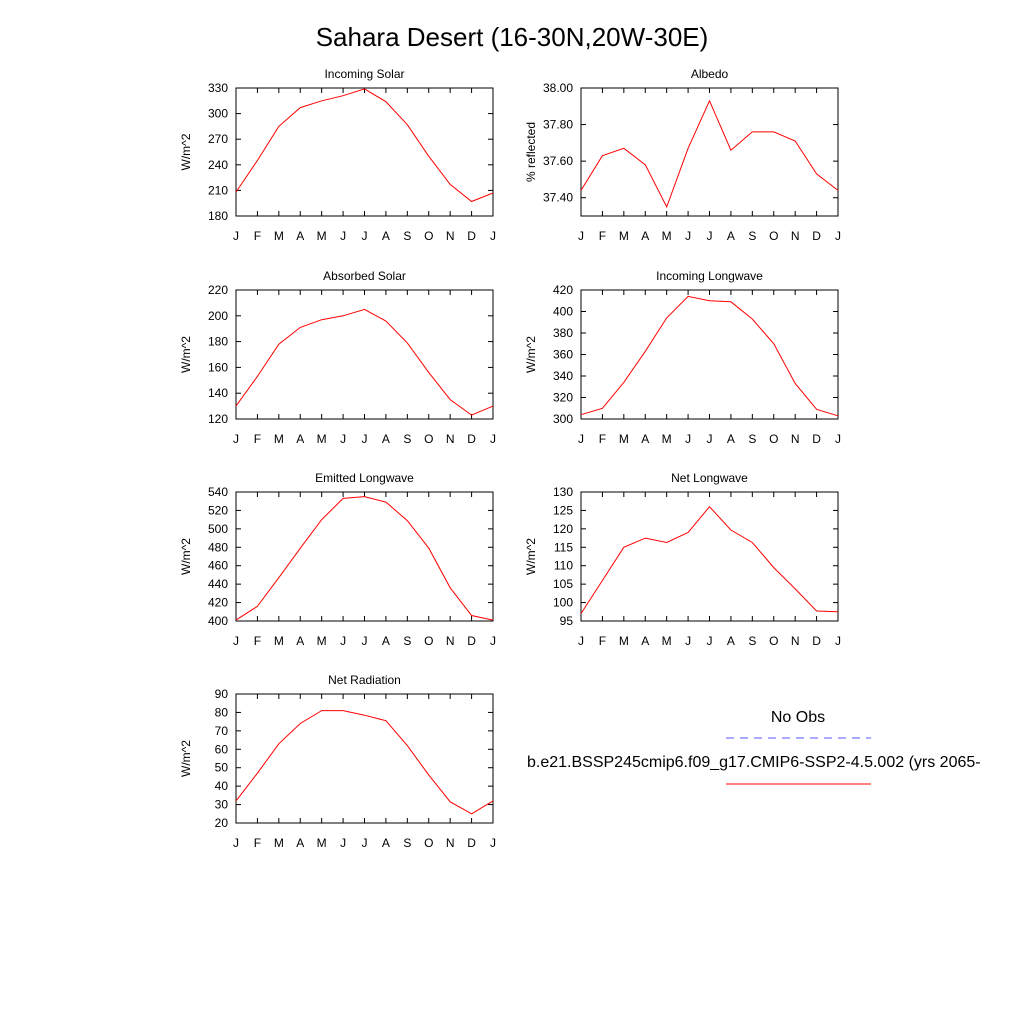 Image resolution: width=1024 pixels, height=1024 pixels. Describe the element at coordinates (795, 641) in the screenshot. I see `net-longwave-xtick-label: N` at that location.